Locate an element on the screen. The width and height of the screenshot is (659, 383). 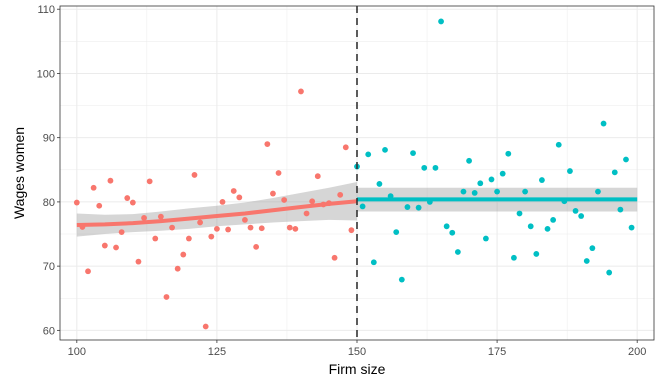
fit-line-left is located at coordinates (217, 213).